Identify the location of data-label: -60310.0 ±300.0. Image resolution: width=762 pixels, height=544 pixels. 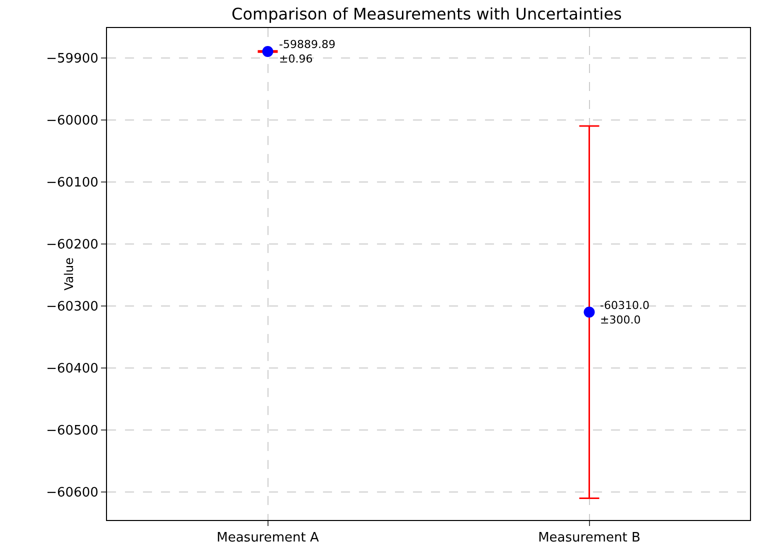
(625, 312).